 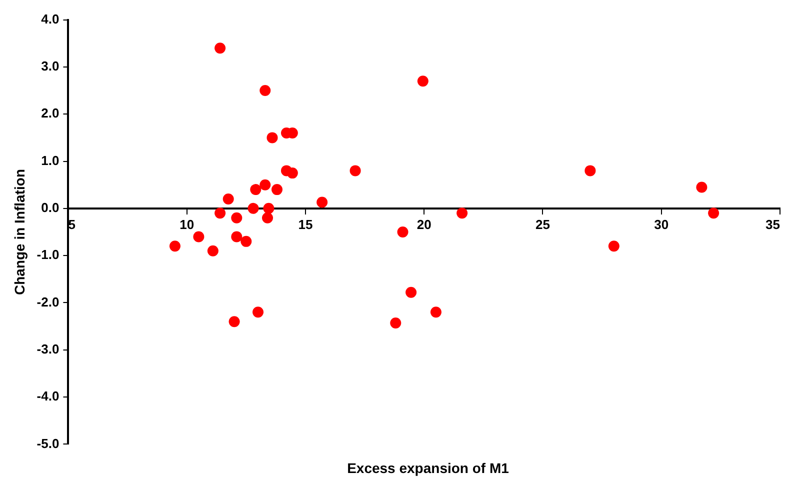 What do you see at coordinates (50, 160) in the screenshot?
I see `y-tick-label: 1.0` at bounding box center [50, 160].